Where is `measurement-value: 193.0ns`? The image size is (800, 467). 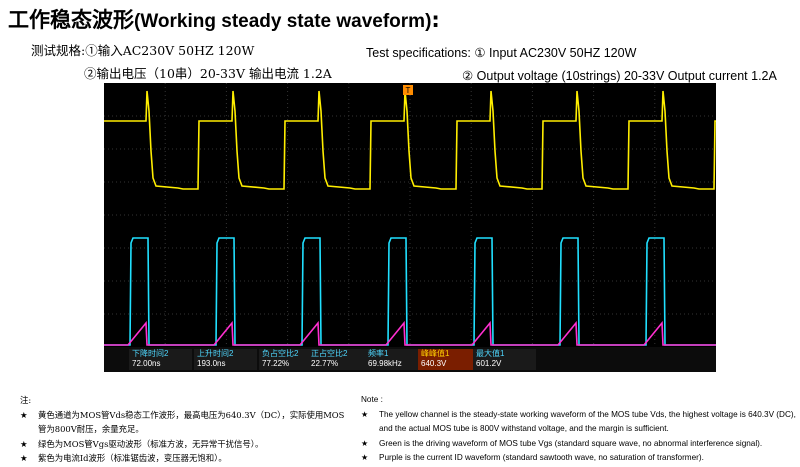 measurement-value: 193.0ns is located at coordinates (211, 363).